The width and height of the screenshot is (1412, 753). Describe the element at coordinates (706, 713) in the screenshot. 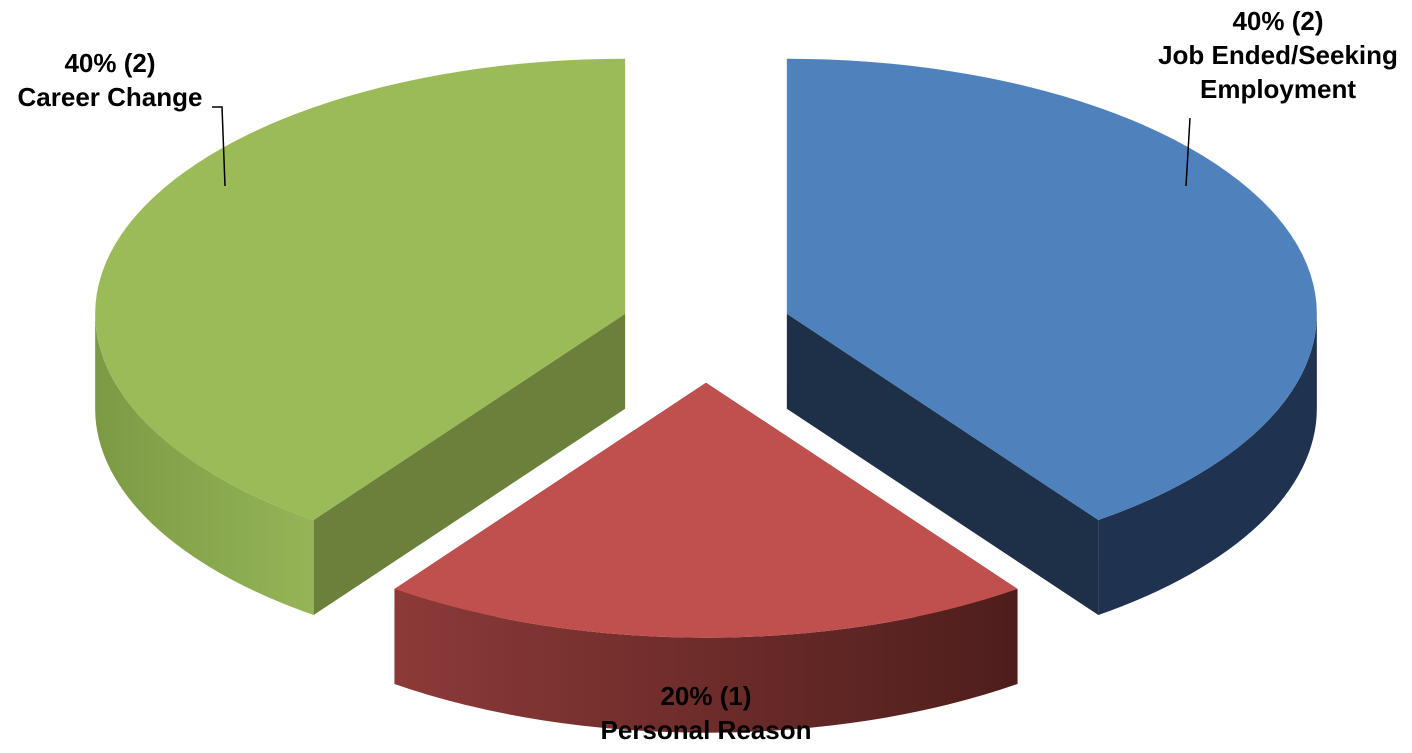

I see `slice-label-personal-reason: 20% (1) Personal Reason` at that location.